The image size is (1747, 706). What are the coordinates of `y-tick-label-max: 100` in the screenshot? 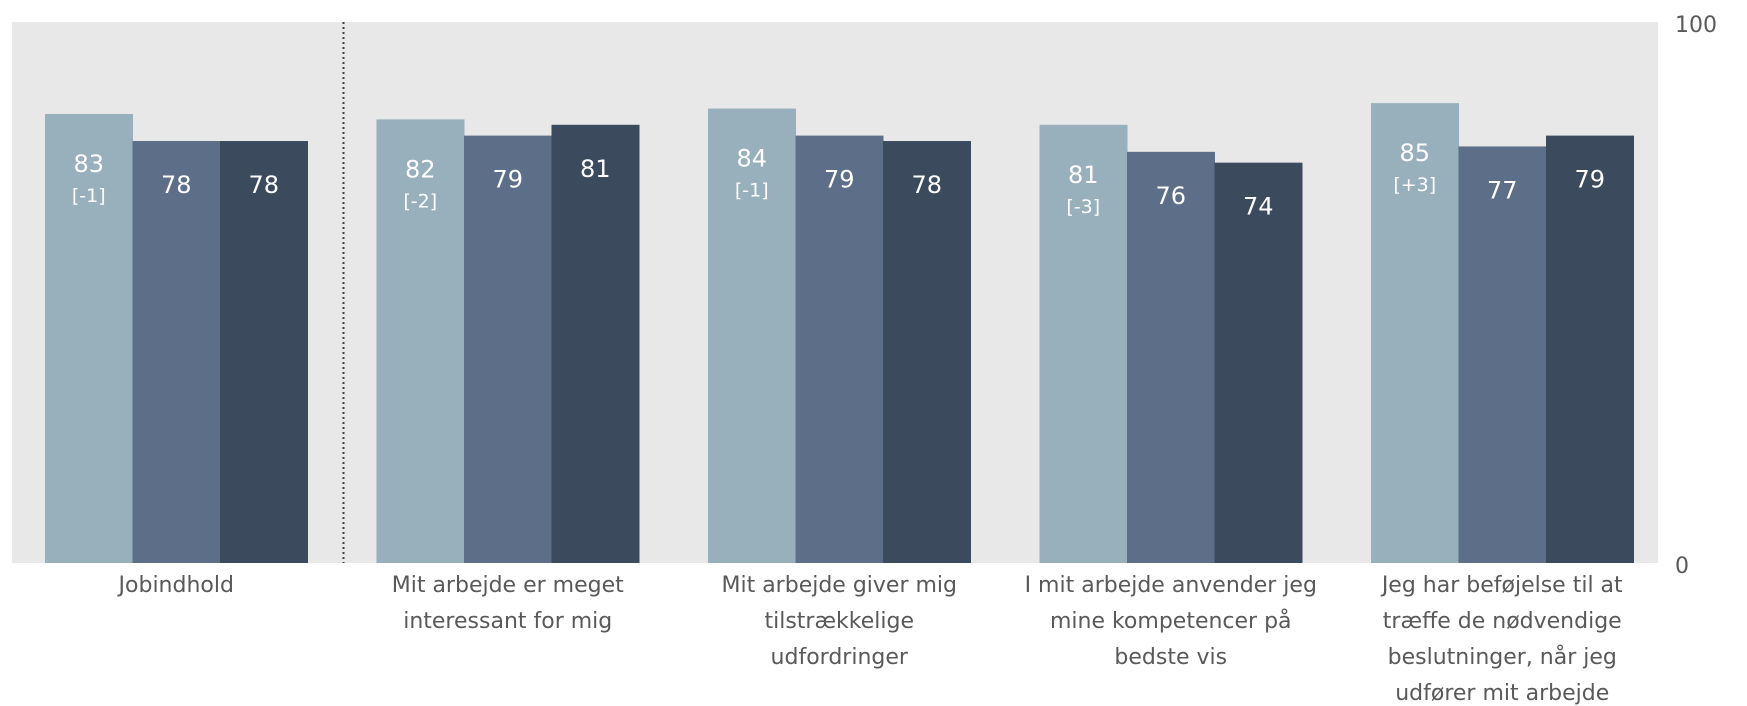 It's located at (1696, 25).